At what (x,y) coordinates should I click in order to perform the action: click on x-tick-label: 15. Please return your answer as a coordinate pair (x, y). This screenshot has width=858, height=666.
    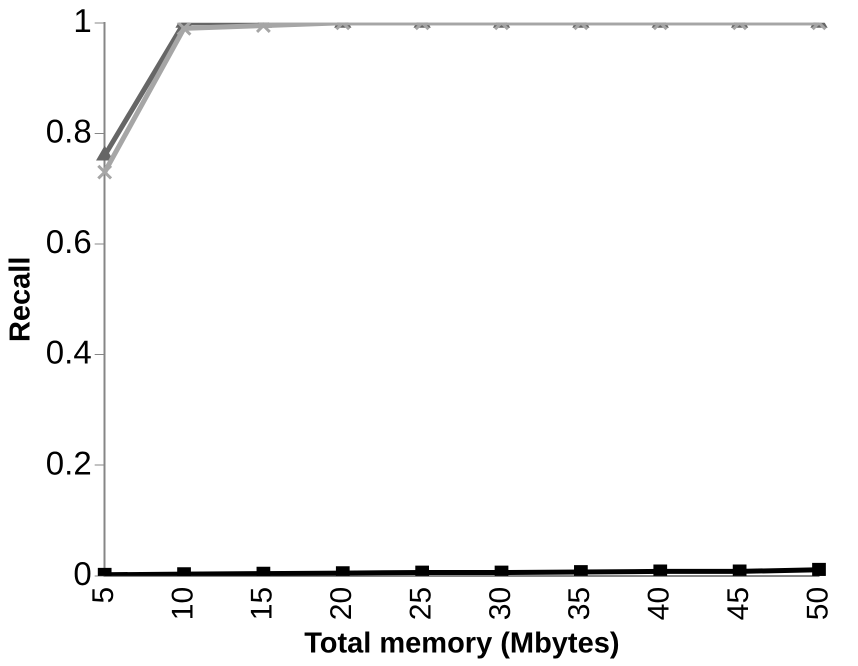
    Looking at the image, I should click on (262, 603).